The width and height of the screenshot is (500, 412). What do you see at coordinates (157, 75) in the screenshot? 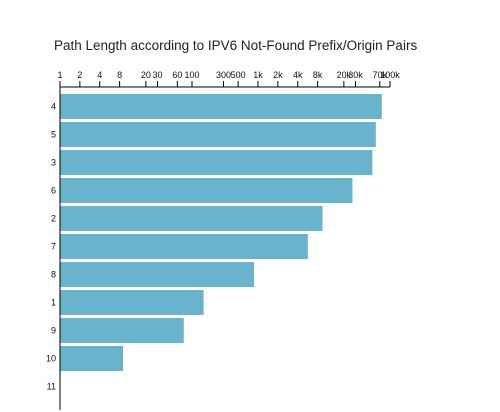
I see `x-tick-label: 30` at bounding box center [157, 75].